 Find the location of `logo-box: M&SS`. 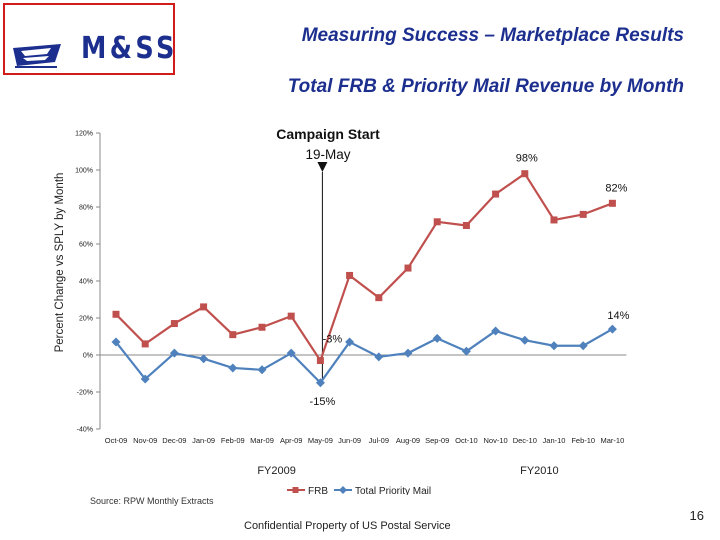

logo-box: M&SS is located at coordinates (89, 39).